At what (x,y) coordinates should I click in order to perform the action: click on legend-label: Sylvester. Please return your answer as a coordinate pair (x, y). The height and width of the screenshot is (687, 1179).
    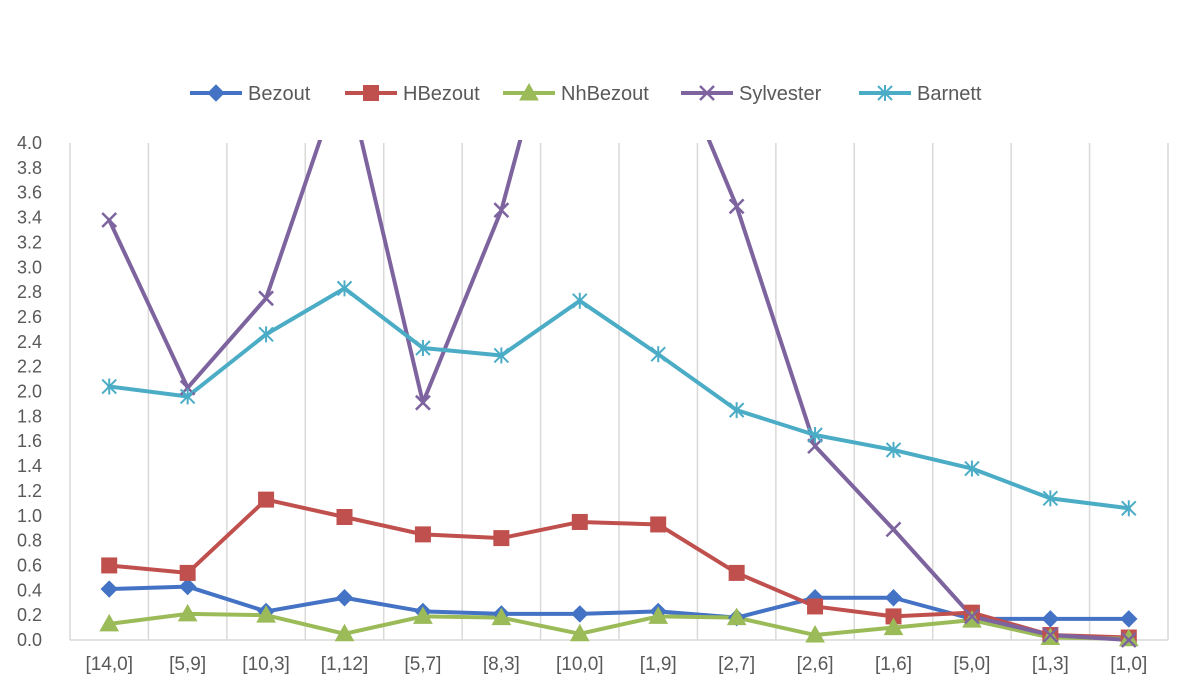
    Looking at the image, I should click on (780, 94).